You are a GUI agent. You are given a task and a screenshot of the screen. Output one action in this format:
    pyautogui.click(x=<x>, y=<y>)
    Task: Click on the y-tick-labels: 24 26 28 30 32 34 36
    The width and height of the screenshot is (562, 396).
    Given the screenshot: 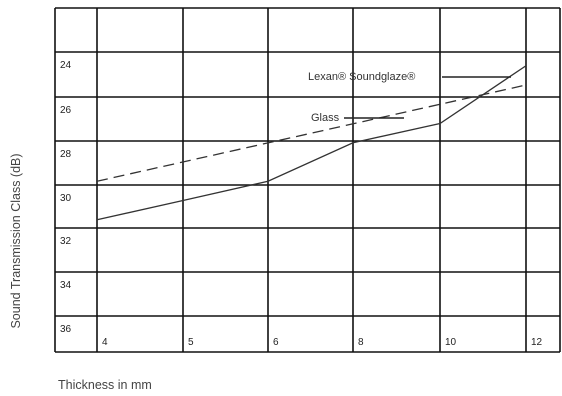 What is the action you would take?
    pyautogui.click(x=66, y=197)
    